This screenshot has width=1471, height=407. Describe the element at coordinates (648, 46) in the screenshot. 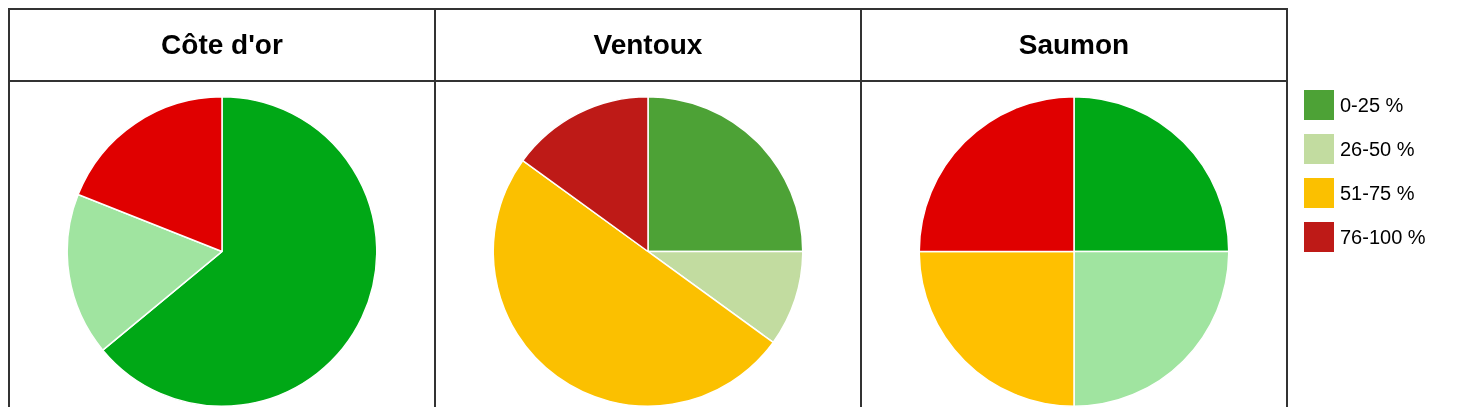

I see `chart-title: Ventoux` at that location.